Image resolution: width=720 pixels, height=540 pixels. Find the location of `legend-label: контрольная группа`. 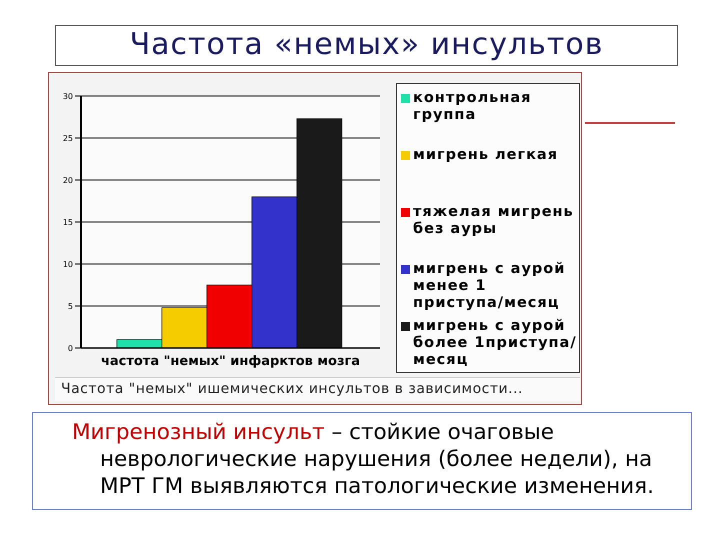

legend-label: контрольная группа is located at coordinates (472, 106).